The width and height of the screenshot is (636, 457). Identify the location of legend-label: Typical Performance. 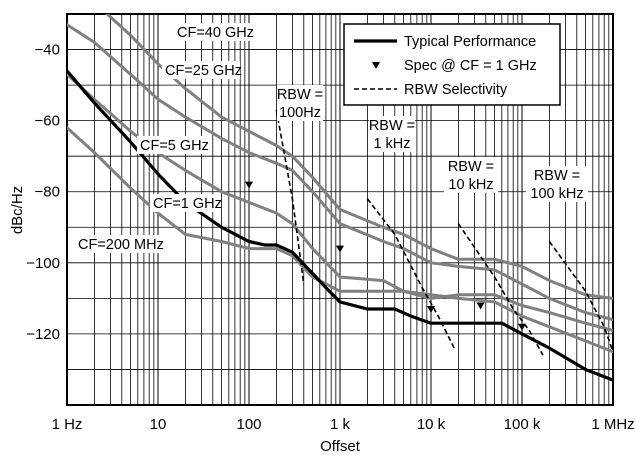
(470, 42).